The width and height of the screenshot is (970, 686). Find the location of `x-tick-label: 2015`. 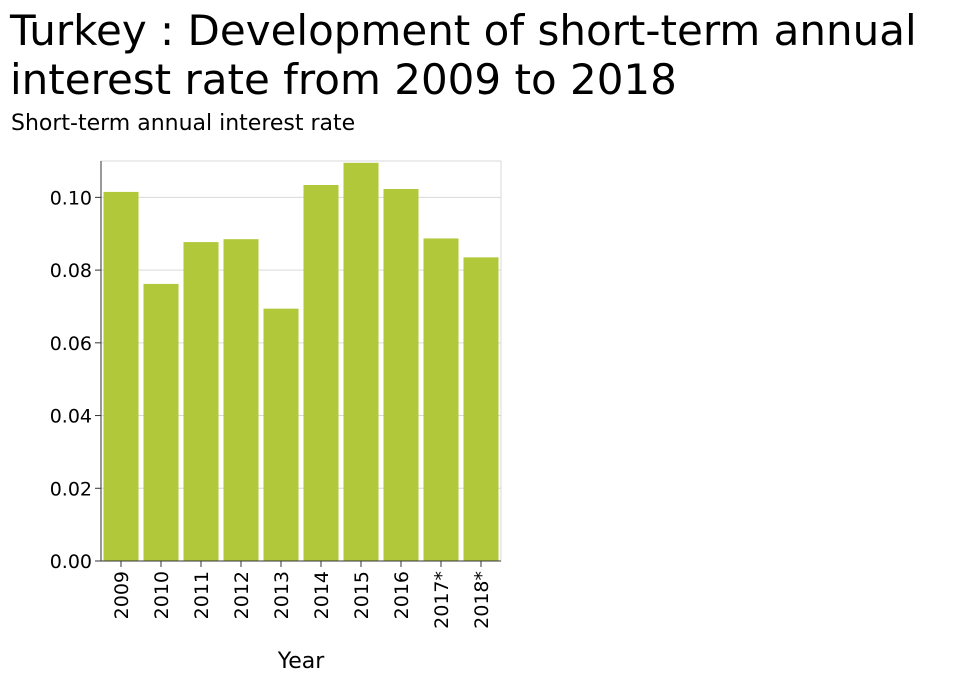

x-tick-label: 2015 is located at coordinates (362, 595).